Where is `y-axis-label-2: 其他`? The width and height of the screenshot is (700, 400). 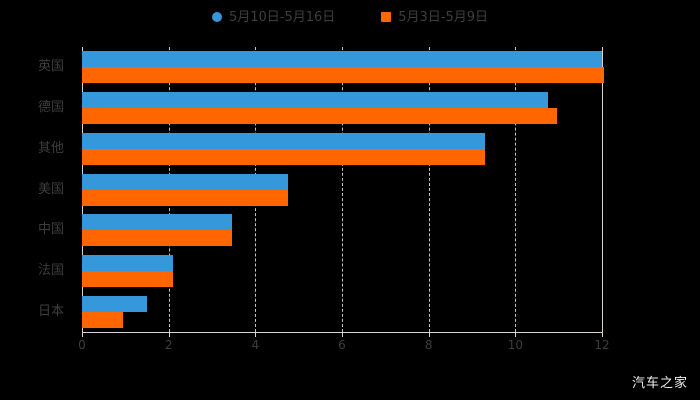
y-axis-label-2: 其他 is located at coordinates (50, 148).